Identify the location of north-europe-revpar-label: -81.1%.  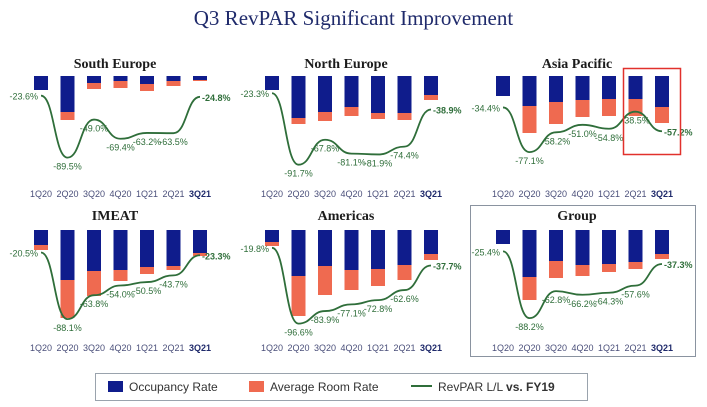
(351, 163).